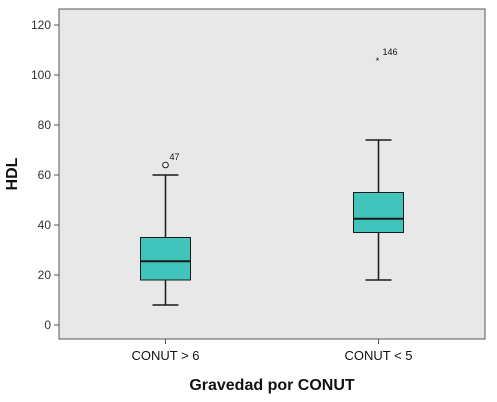 The width and height of the screenshot is (497, 402). Describe the element at coordinates (378, 164) in the screenshot. I see `box-2: *146` at that location.